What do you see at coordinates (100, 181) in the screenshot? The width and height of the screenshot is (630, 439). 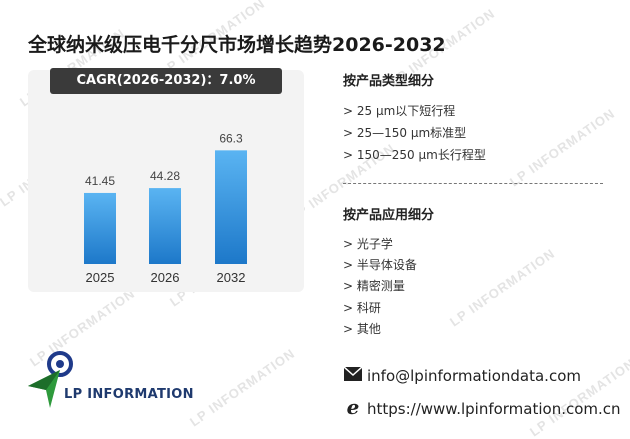 I see `data-label: 41.45` at bounding box center [100, 181].